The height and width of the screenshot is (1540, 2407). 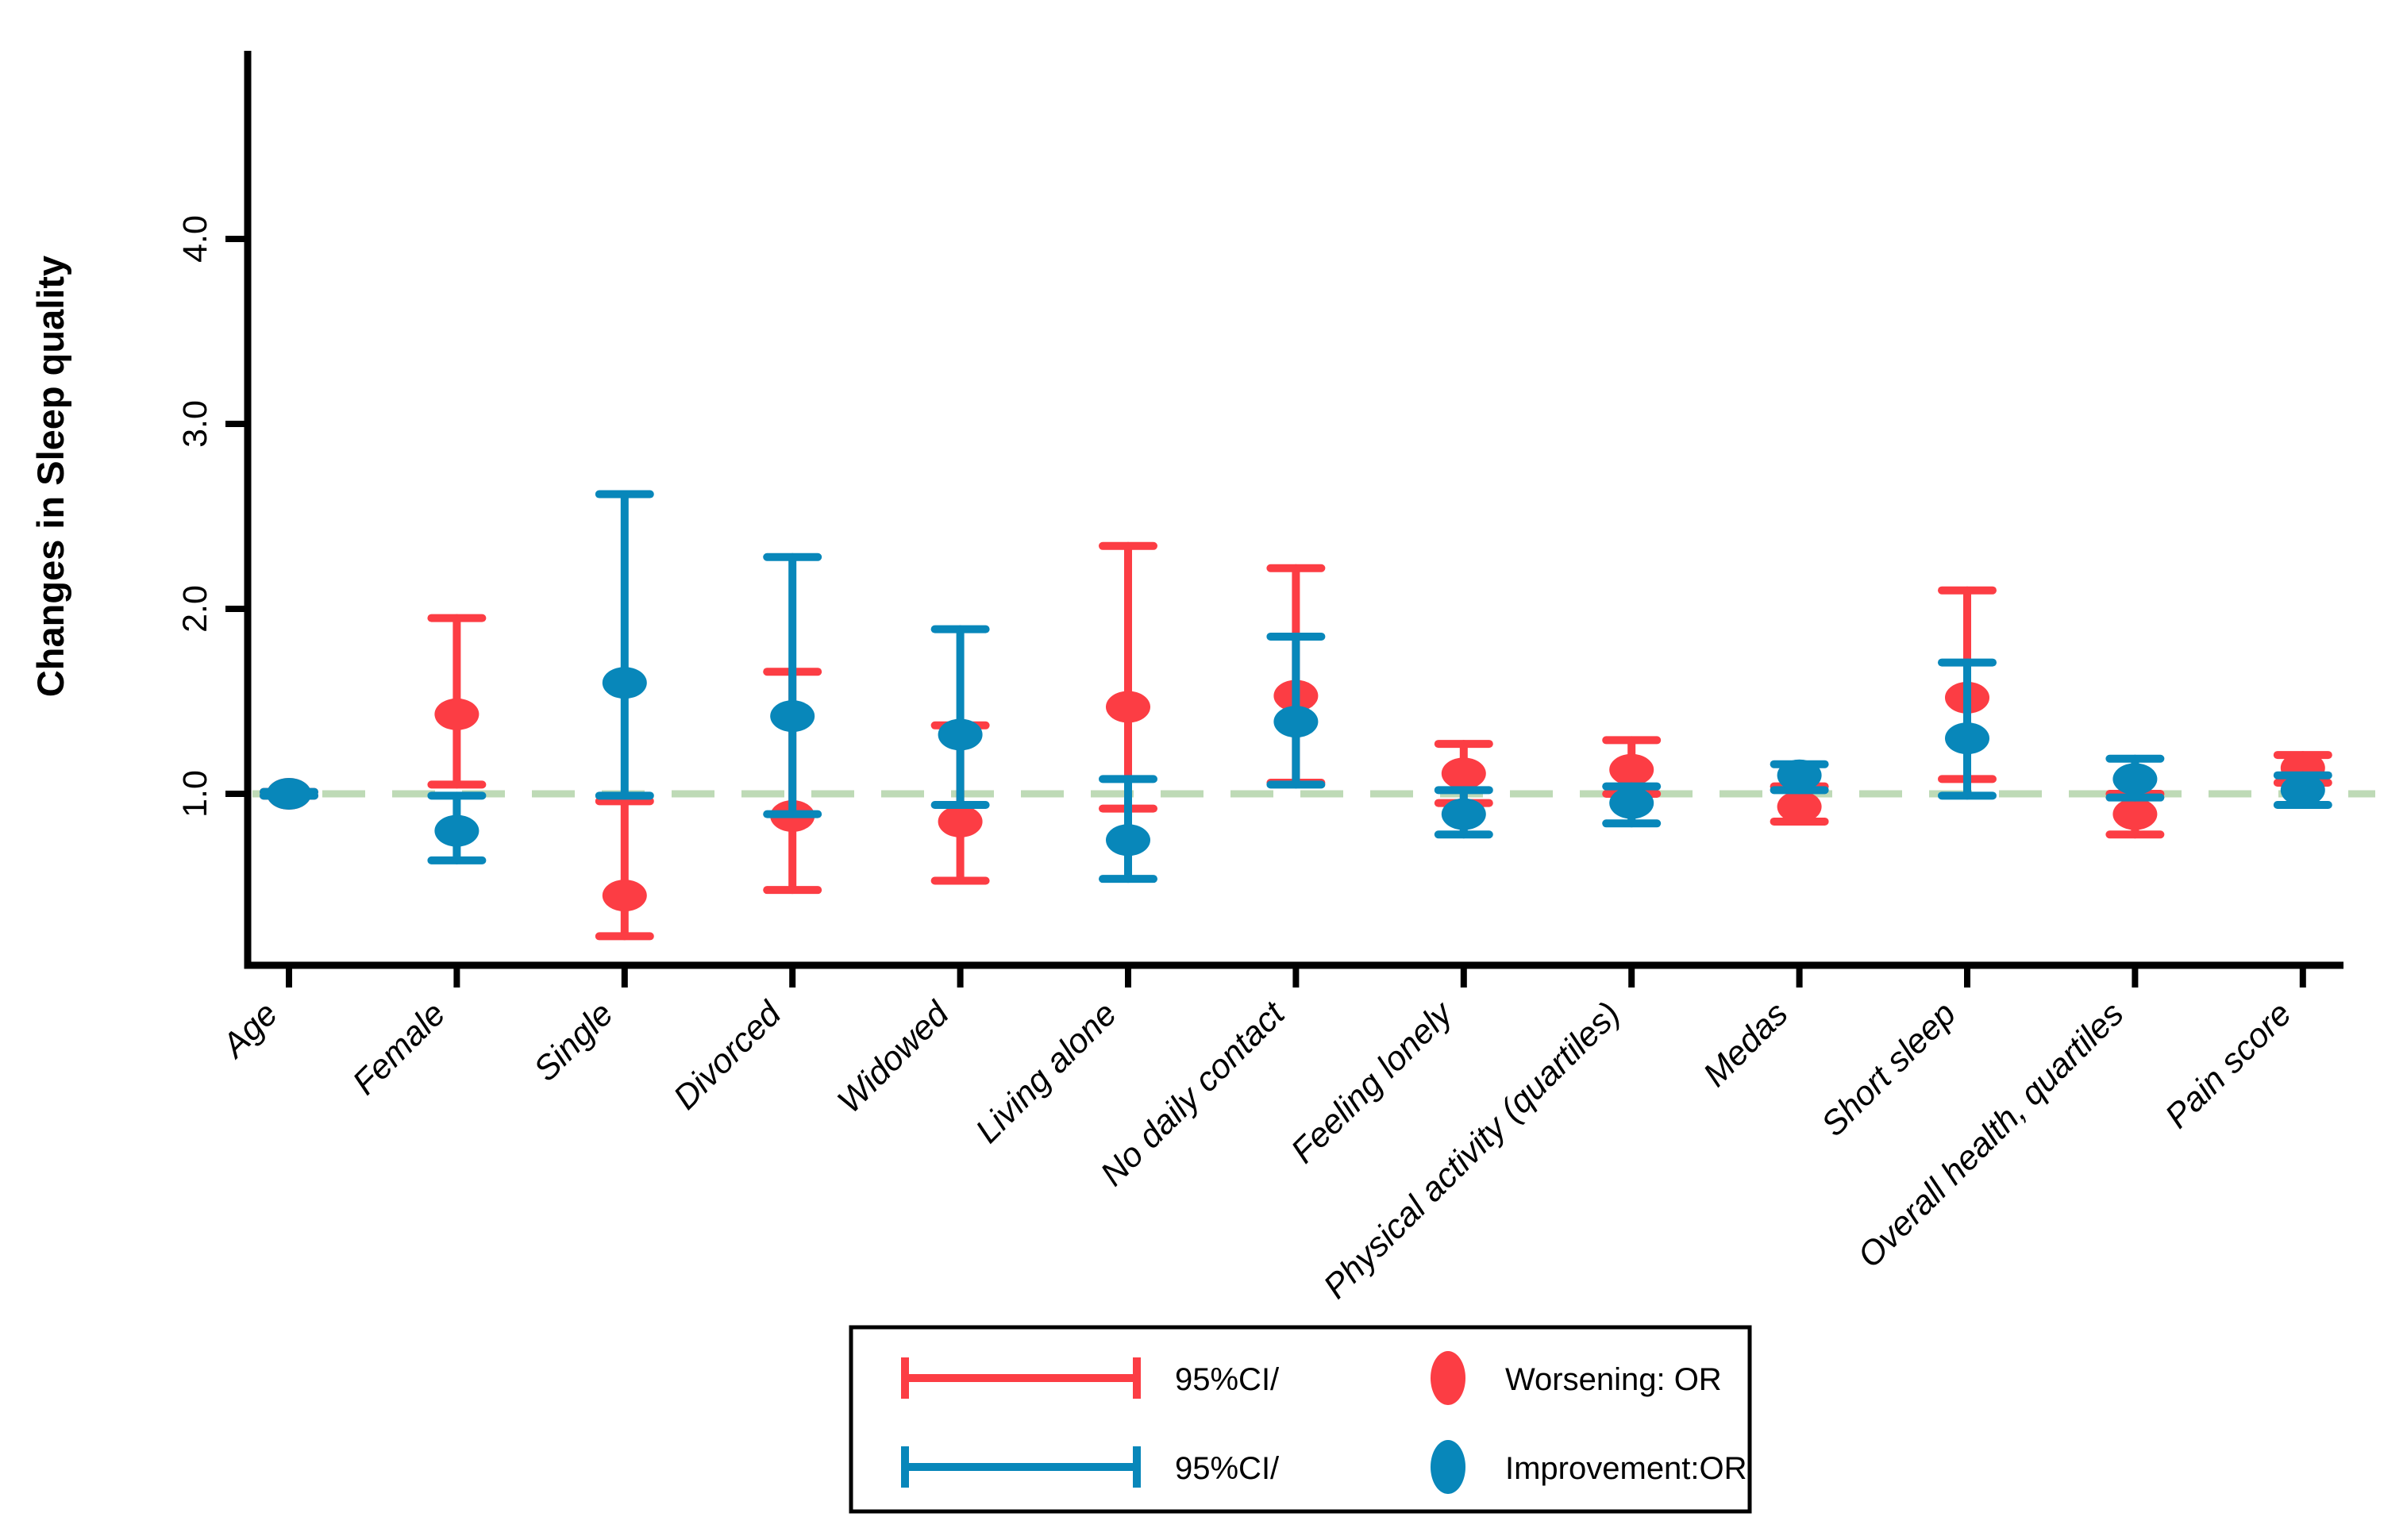 What do you see at coordinates (1746, 1044) in the screenshot?
I see `category-label: Medas` at bounding box center [1746, 1044].